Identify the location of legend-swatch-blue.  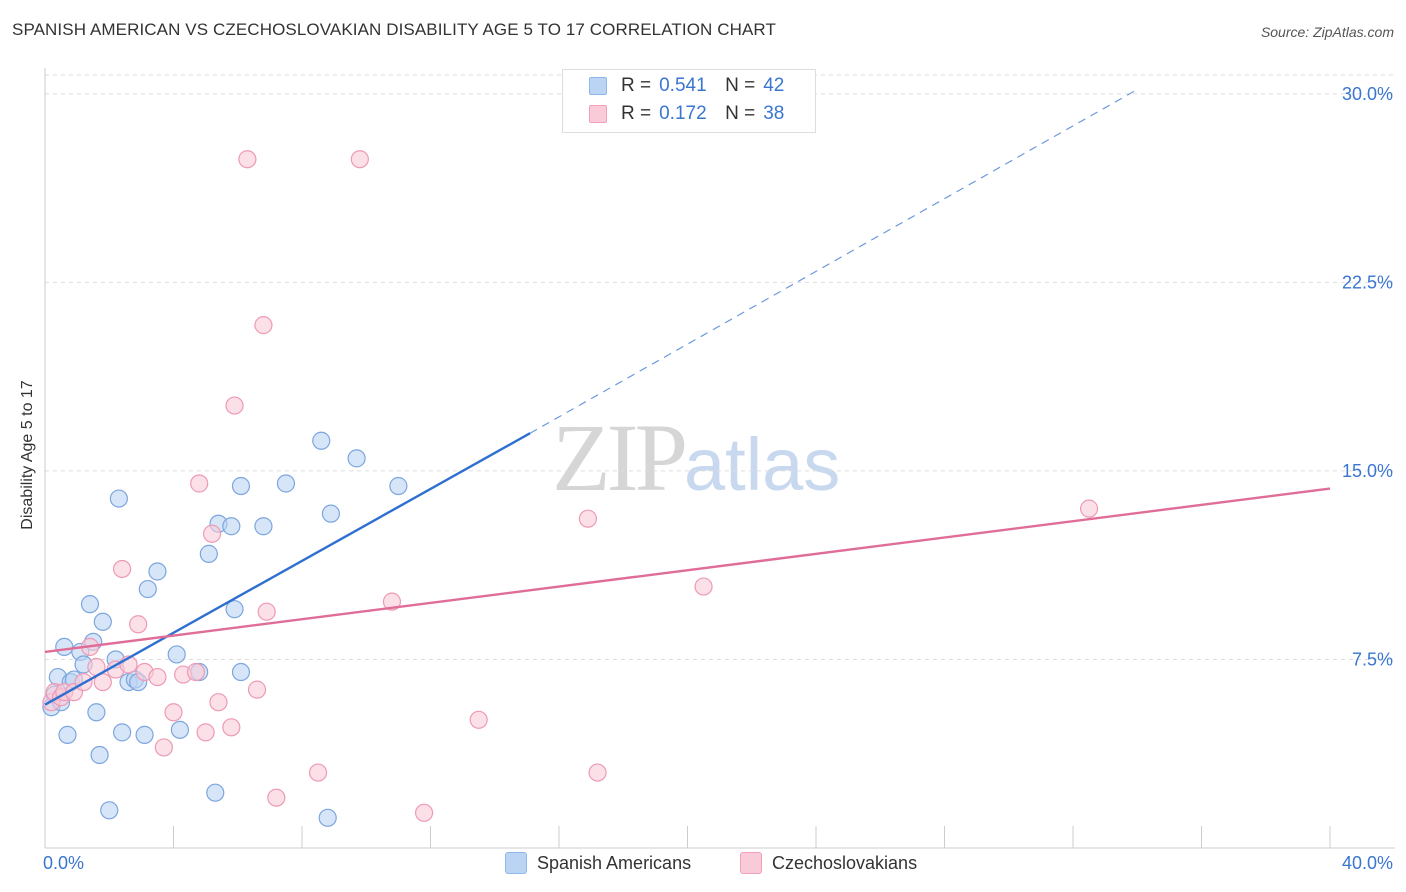
(598, 86).